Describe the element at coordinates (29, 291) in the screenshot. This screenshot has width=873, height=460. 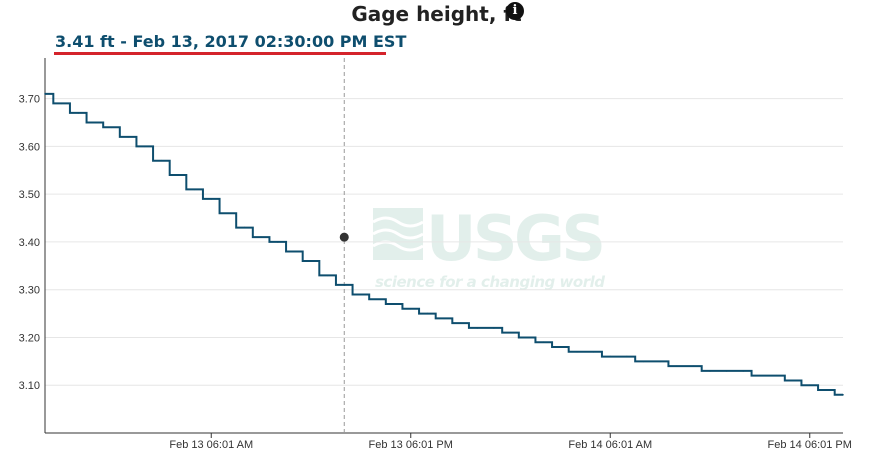
I see `y-tick-label: 3.30` at that location.